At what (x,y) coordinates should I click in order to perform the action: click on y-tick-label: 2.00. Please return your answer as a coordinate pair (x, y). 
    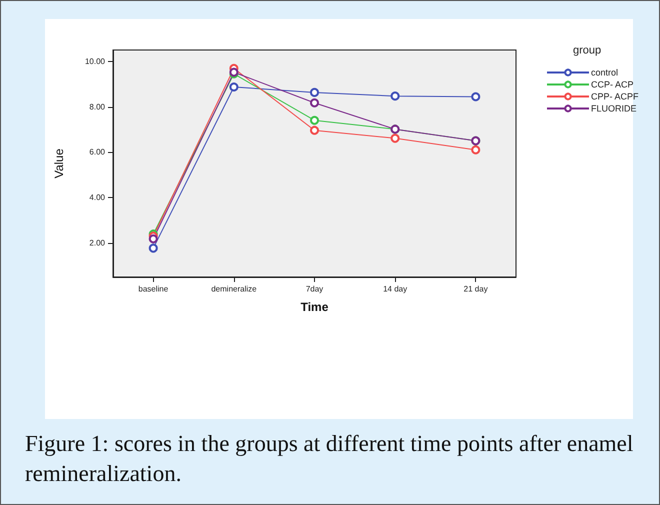
    Looking at the image, I should click on (97, 243).